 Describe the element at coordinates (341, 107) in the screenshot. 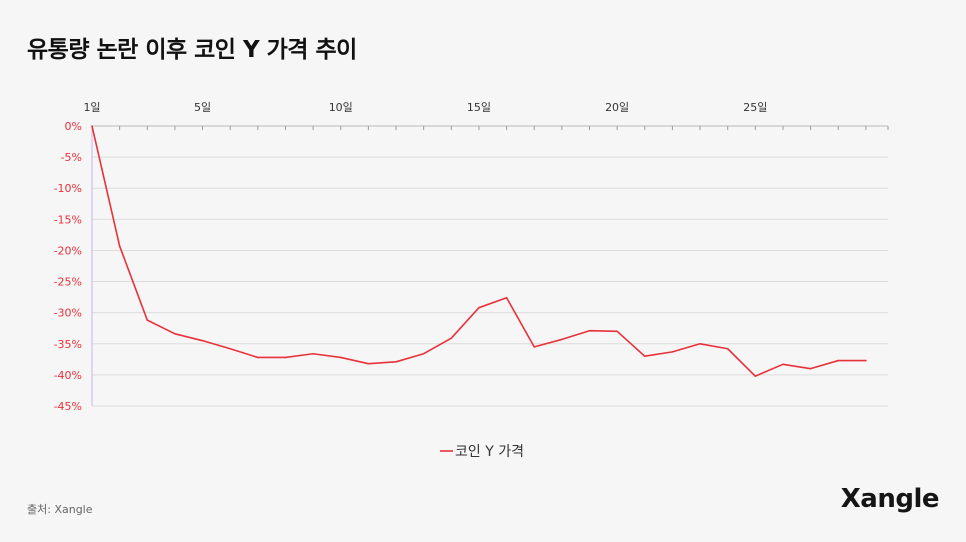

I see `x-tick-label: 10일` at that location.